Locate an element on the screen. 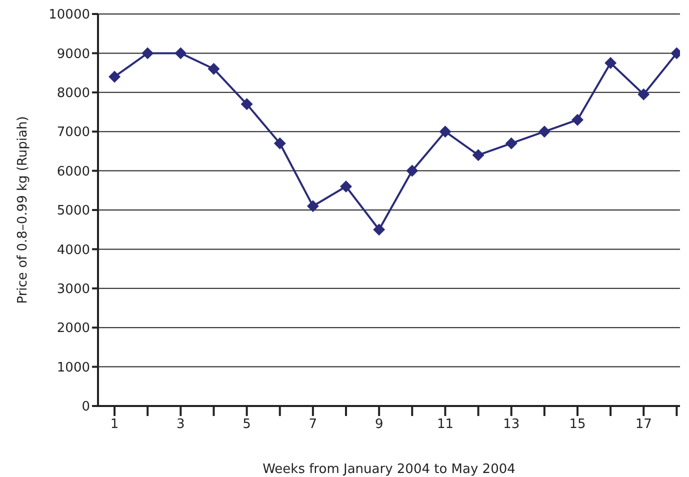 This screenshot has width=689, height=477. y-tick-label: 2000 is located at coordinates (73, 328).